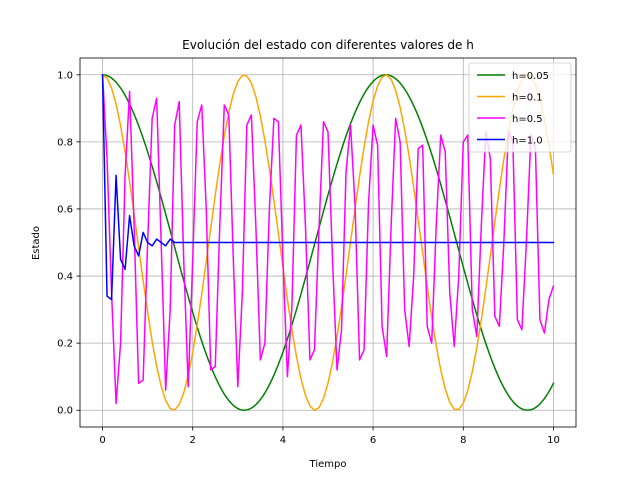 This screenshot has width=640, height=480. I want to click on y-tick-label: 1.0, so click(65, 75).